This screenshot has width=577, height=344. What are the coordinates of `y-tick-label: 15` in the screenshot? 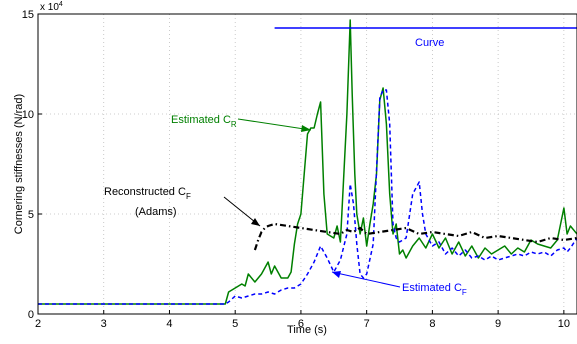 It's located at (28, 15).